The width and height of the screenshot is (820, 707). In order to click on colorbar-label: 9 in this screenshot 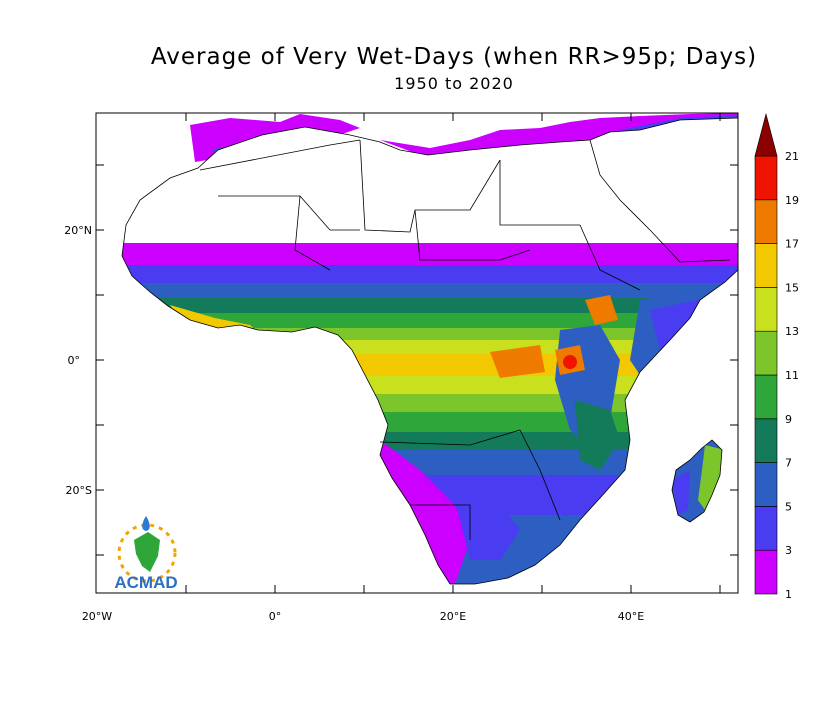, I will do `click(788, 419)`.